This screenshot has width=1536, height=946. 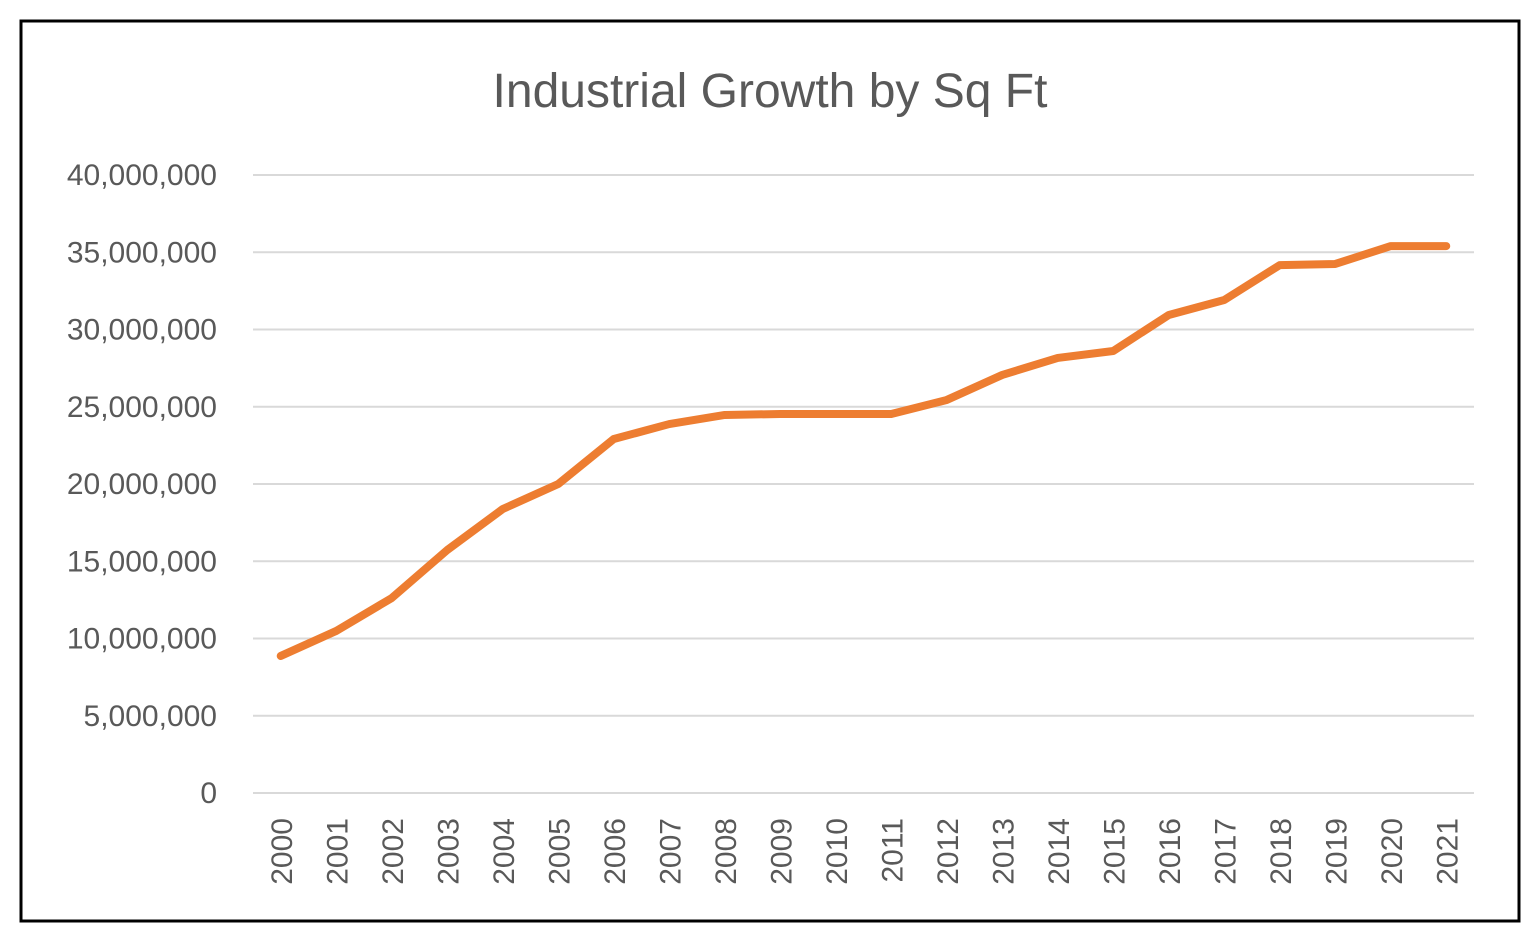 What do you see at coordinates (1003, 851) in the screenshot?
I see `x-tick-label: 2013` at bounding box center [1003, 851].